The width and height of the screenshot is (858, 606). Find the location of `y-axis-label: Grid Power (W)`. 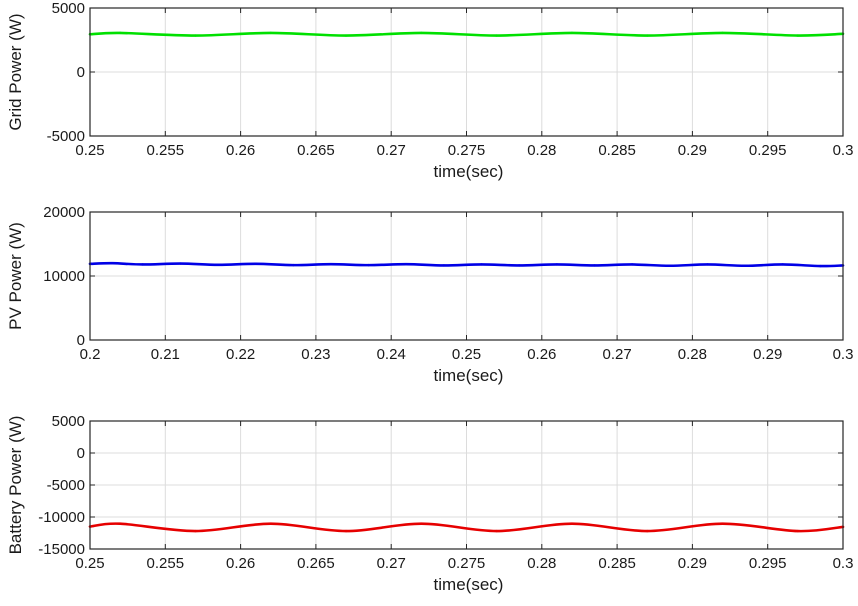

y-axis-label: Grid Power (W) is located at coordinates (15, 71).